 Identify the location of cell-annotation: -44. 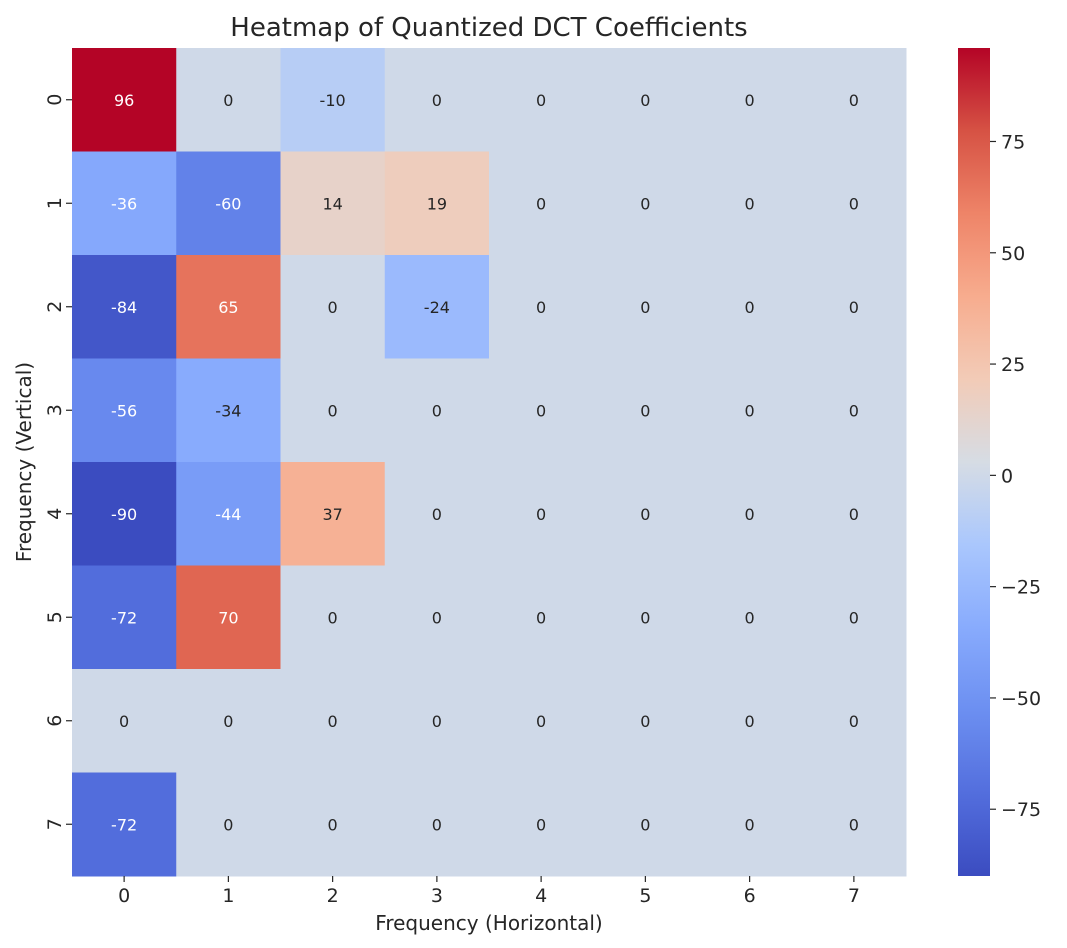
(228, 514).